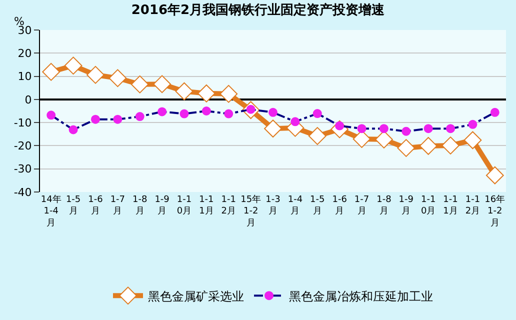  What do you see at coordinates (295, 206) in the screenshot?
I see `x-tick-label: 1-4月` at bounding box center [295, 206].